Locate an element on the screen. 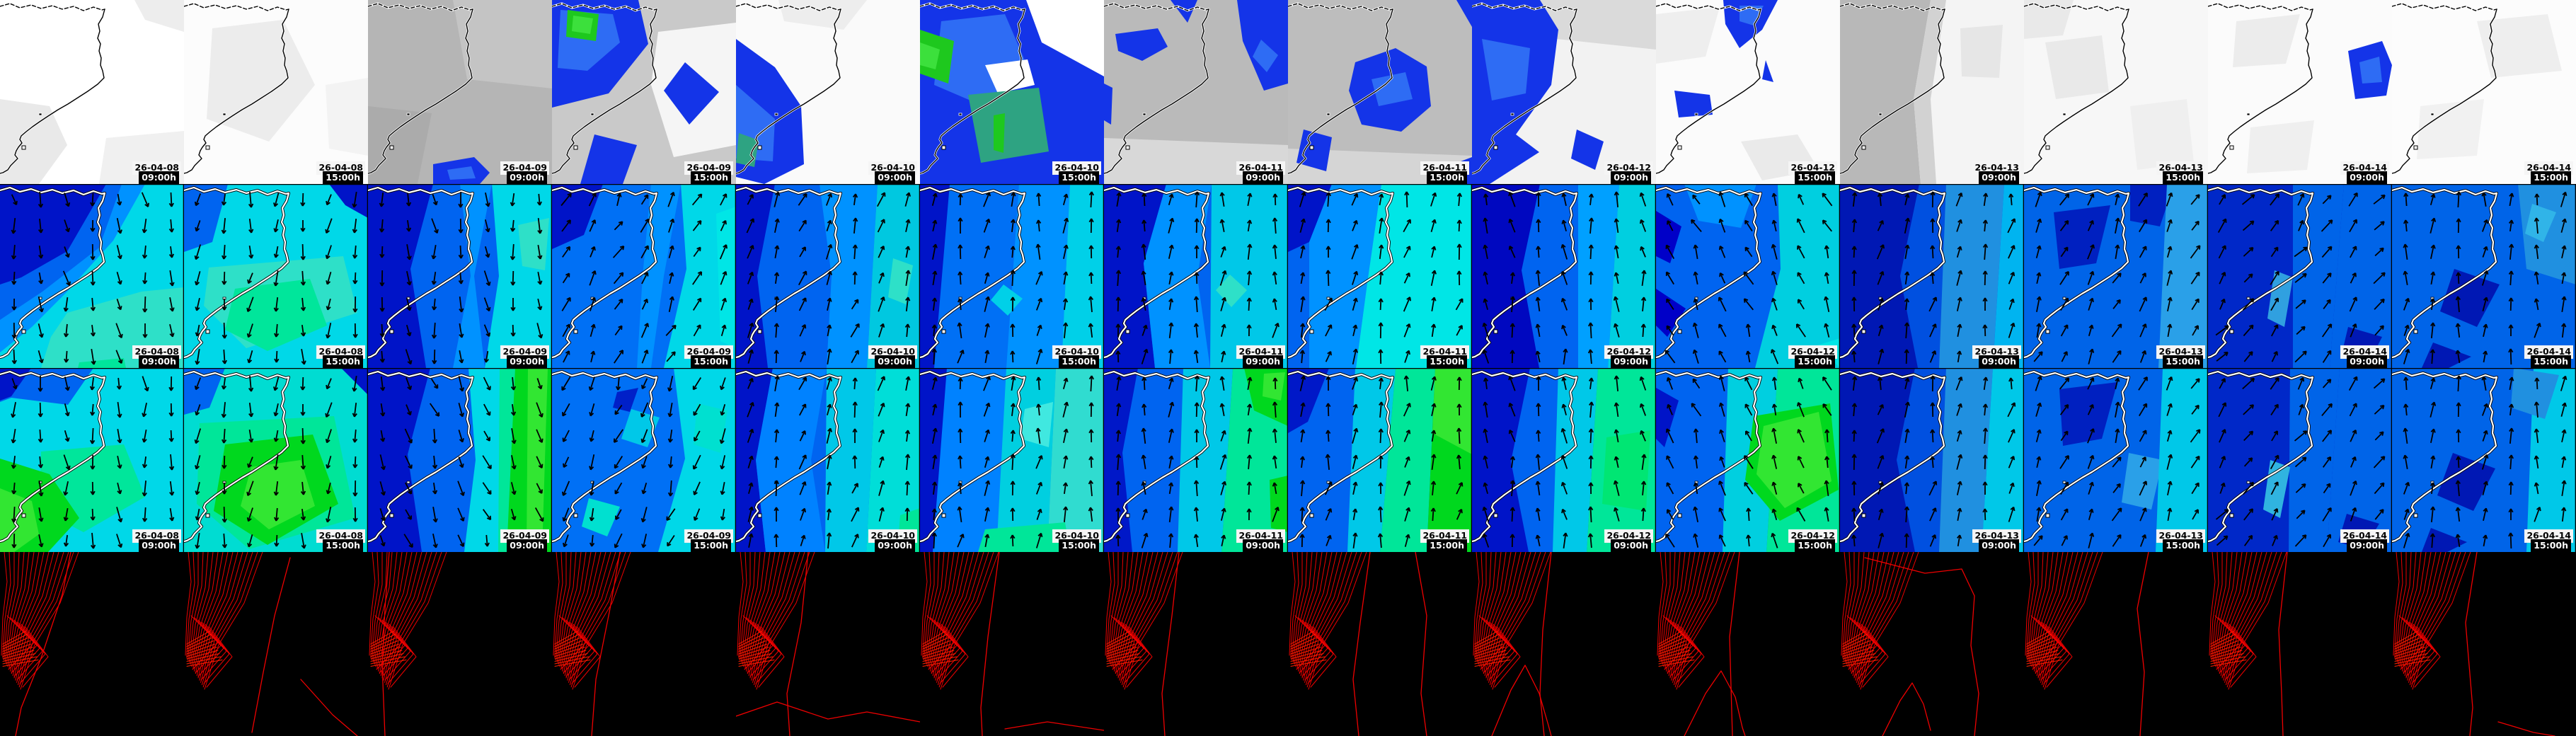 Image resolution: width=2576 pixels, height=736 pixels. forecast-tile-r4c3 is located at coordinates (460, 644).